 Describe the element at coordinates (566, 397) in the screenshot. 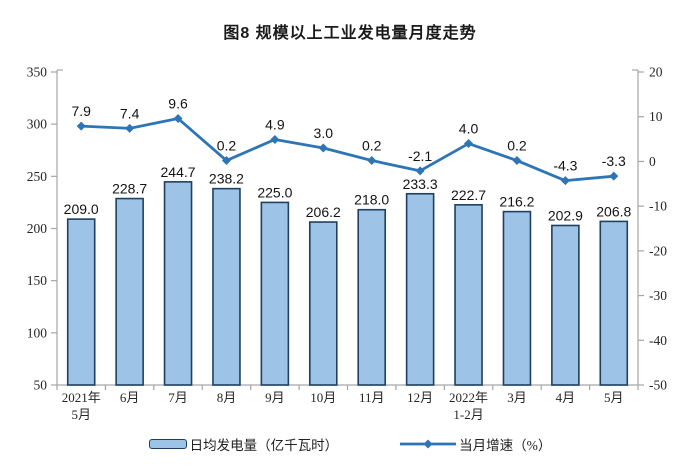

I see `x-axis-label: 4月` at that location.